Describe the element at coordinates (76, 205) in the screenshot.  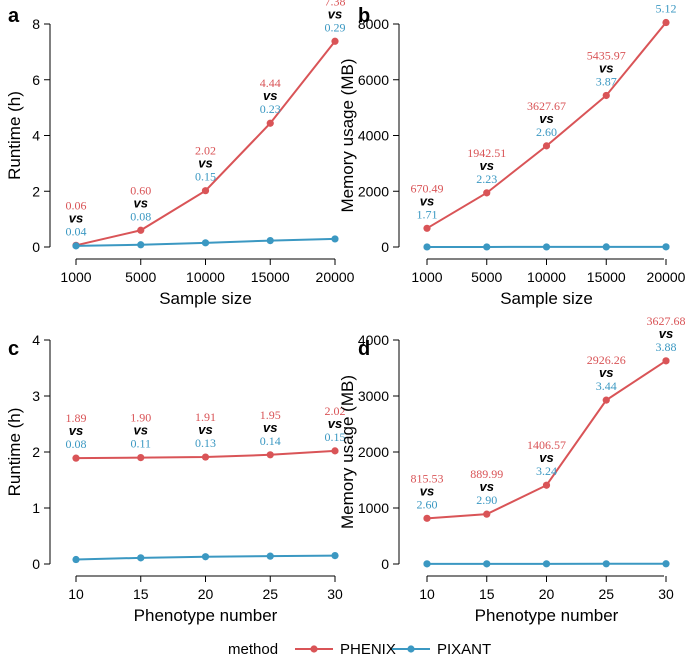
I see `data-label-phenix: 0.06` at that location.